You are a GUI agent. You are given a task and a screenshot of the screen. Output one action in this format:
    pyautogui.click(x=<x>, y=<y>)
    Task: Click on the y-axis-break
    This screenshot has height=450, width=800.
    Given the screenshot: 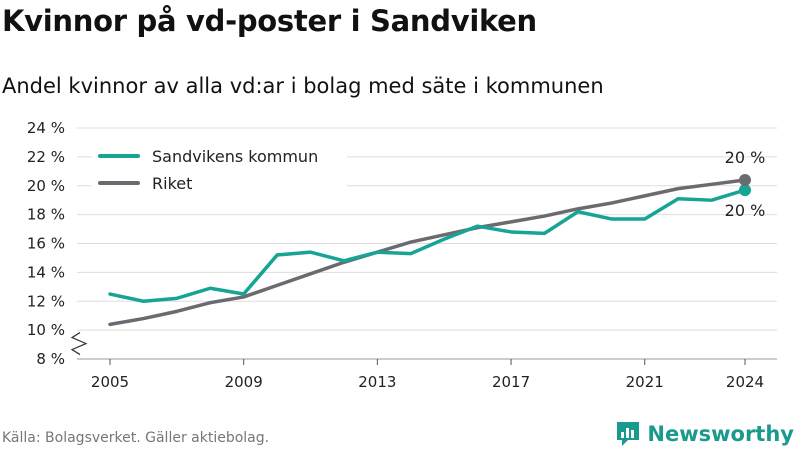 What is the action you would take?
    pyautogui.click(x=79, y=344)
    